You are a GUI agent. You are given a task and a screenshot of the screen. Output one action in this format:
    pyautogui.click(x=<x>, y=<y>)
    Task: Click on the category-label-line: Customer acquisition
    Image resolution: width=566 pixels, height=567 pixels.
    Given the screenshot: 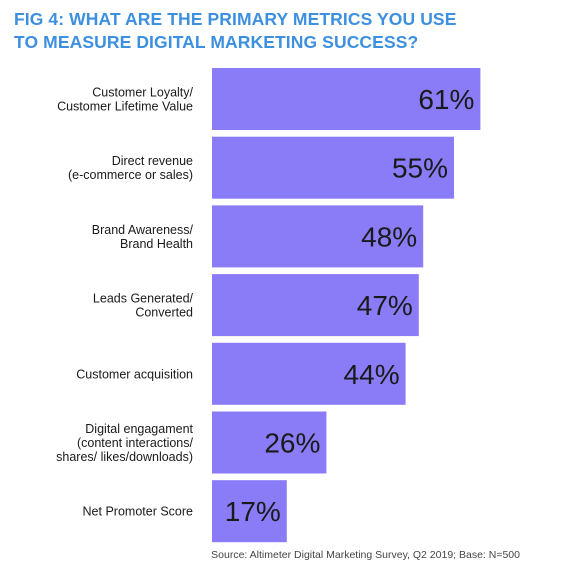 What is the action you would take?
    pyautogui.click(x=134, y=374)
    